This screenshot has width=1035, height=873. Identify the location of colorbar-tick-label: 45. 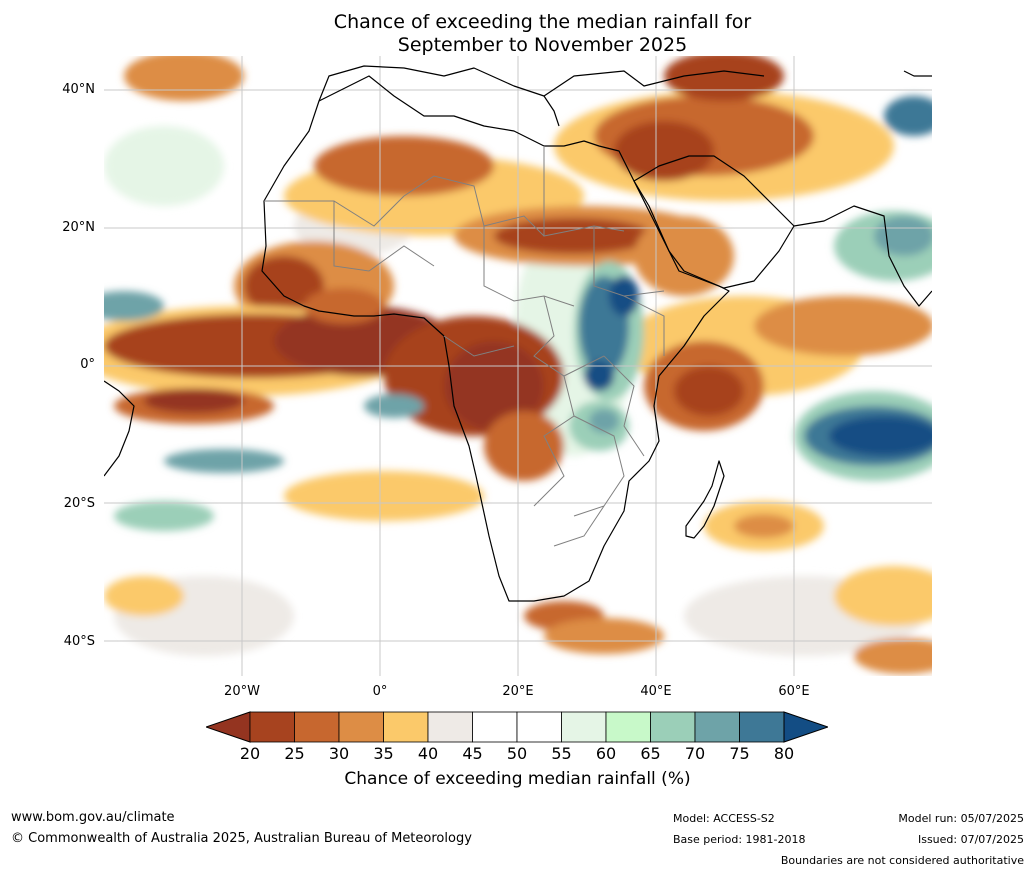
(472, 753).